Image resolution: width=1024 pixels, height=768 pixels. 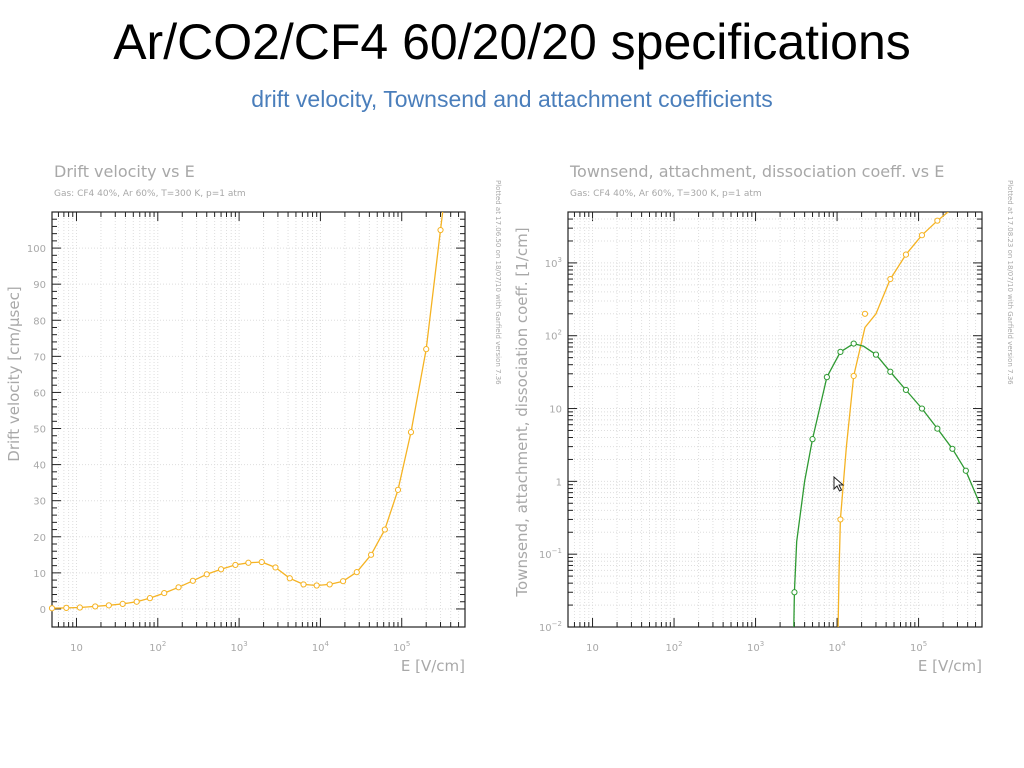 What do you see at coordinates (124, 171) in the screenshot?
I see `chart-title: Drift velocity vs E` at bounding box center [124, 171].